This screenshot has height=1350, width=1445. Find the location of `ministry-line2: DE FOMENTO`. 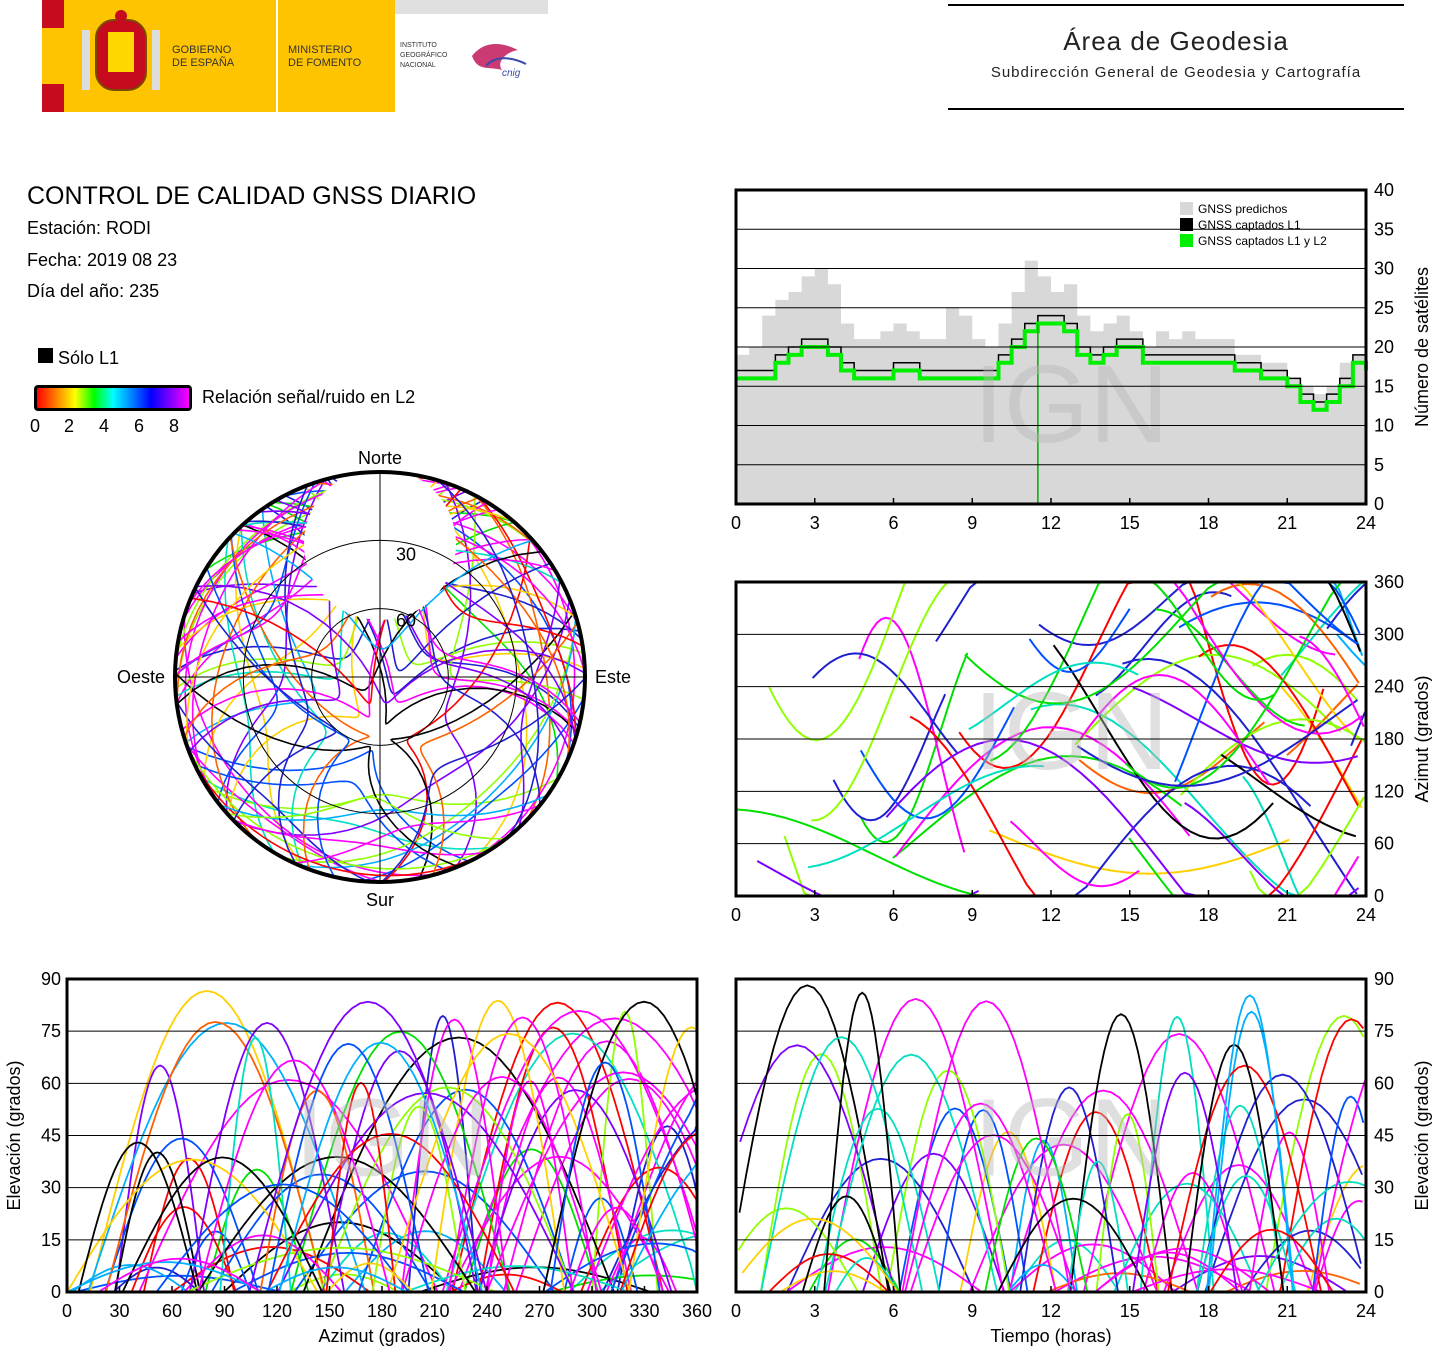

ministry-line2: DE FOMENTO is located at coordinates (325, 63).